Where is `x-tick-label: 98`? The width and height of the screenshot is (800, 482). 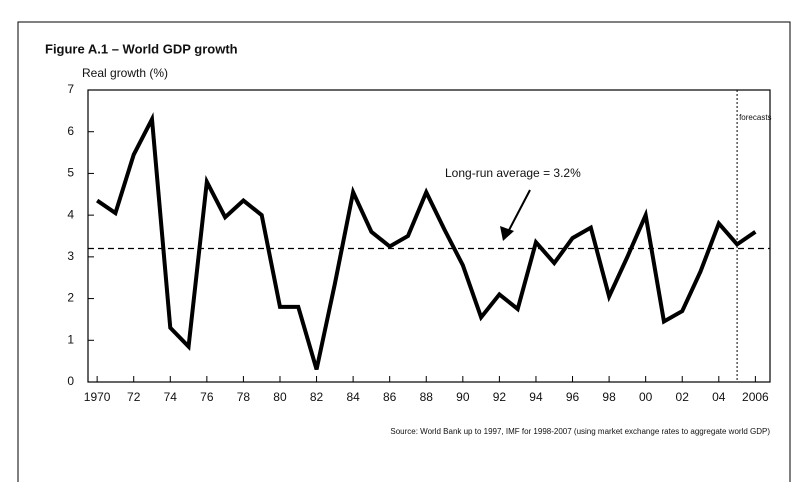
x-tick-label: 98 is located at coordinates (609, 397).